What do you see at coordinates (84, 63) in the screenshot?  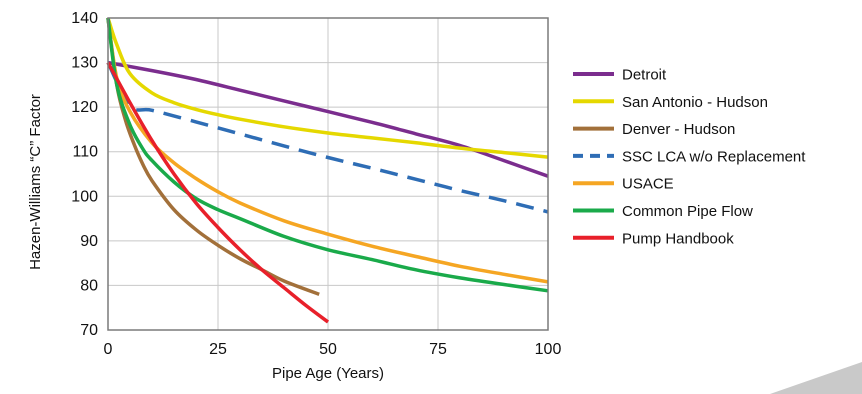 I see `y-tick-label: 130` at bounding box center [84, 63].